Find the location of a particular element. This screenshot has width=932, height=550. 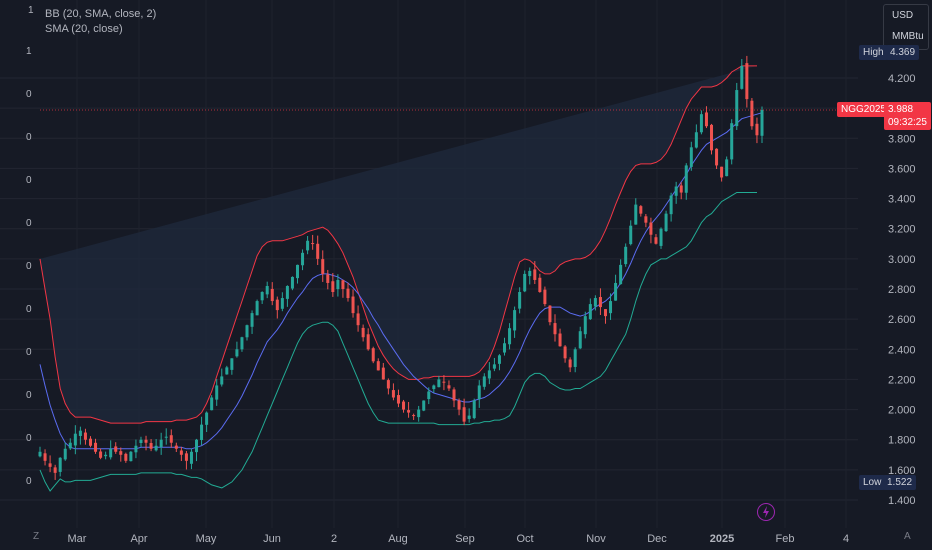

y-tick-label: 4.200 is located at coordinates (902, 79).